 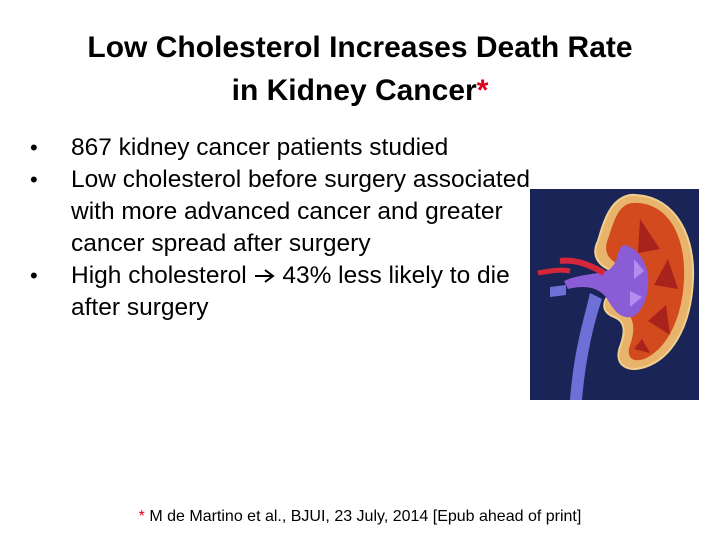 I want to click on title-line-2: in Kidney Cancer*, so click(x=360, y=90).